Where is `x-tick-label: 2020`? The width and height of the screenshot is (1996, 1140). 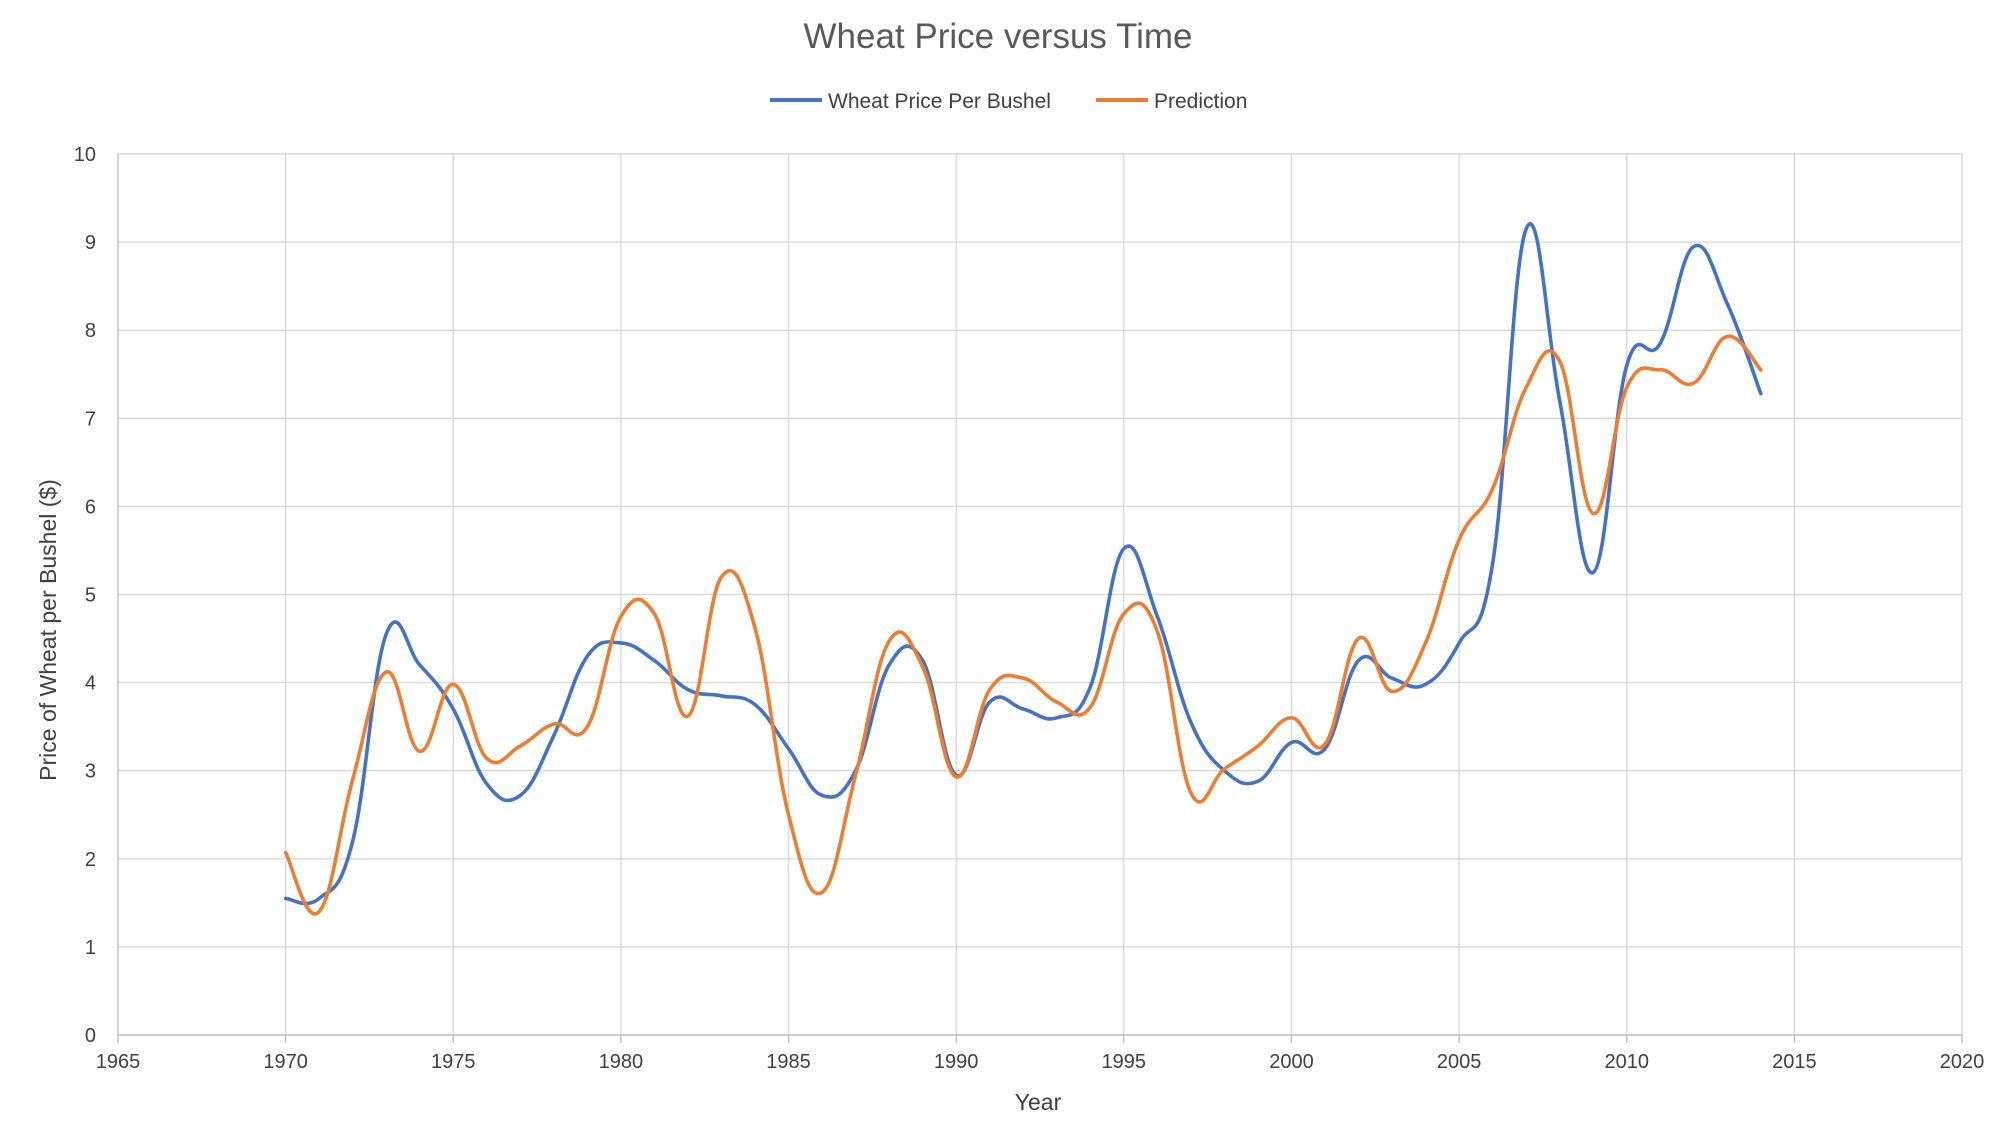
x-tick-label: 2020 is located at coordinates (1962, 1062).